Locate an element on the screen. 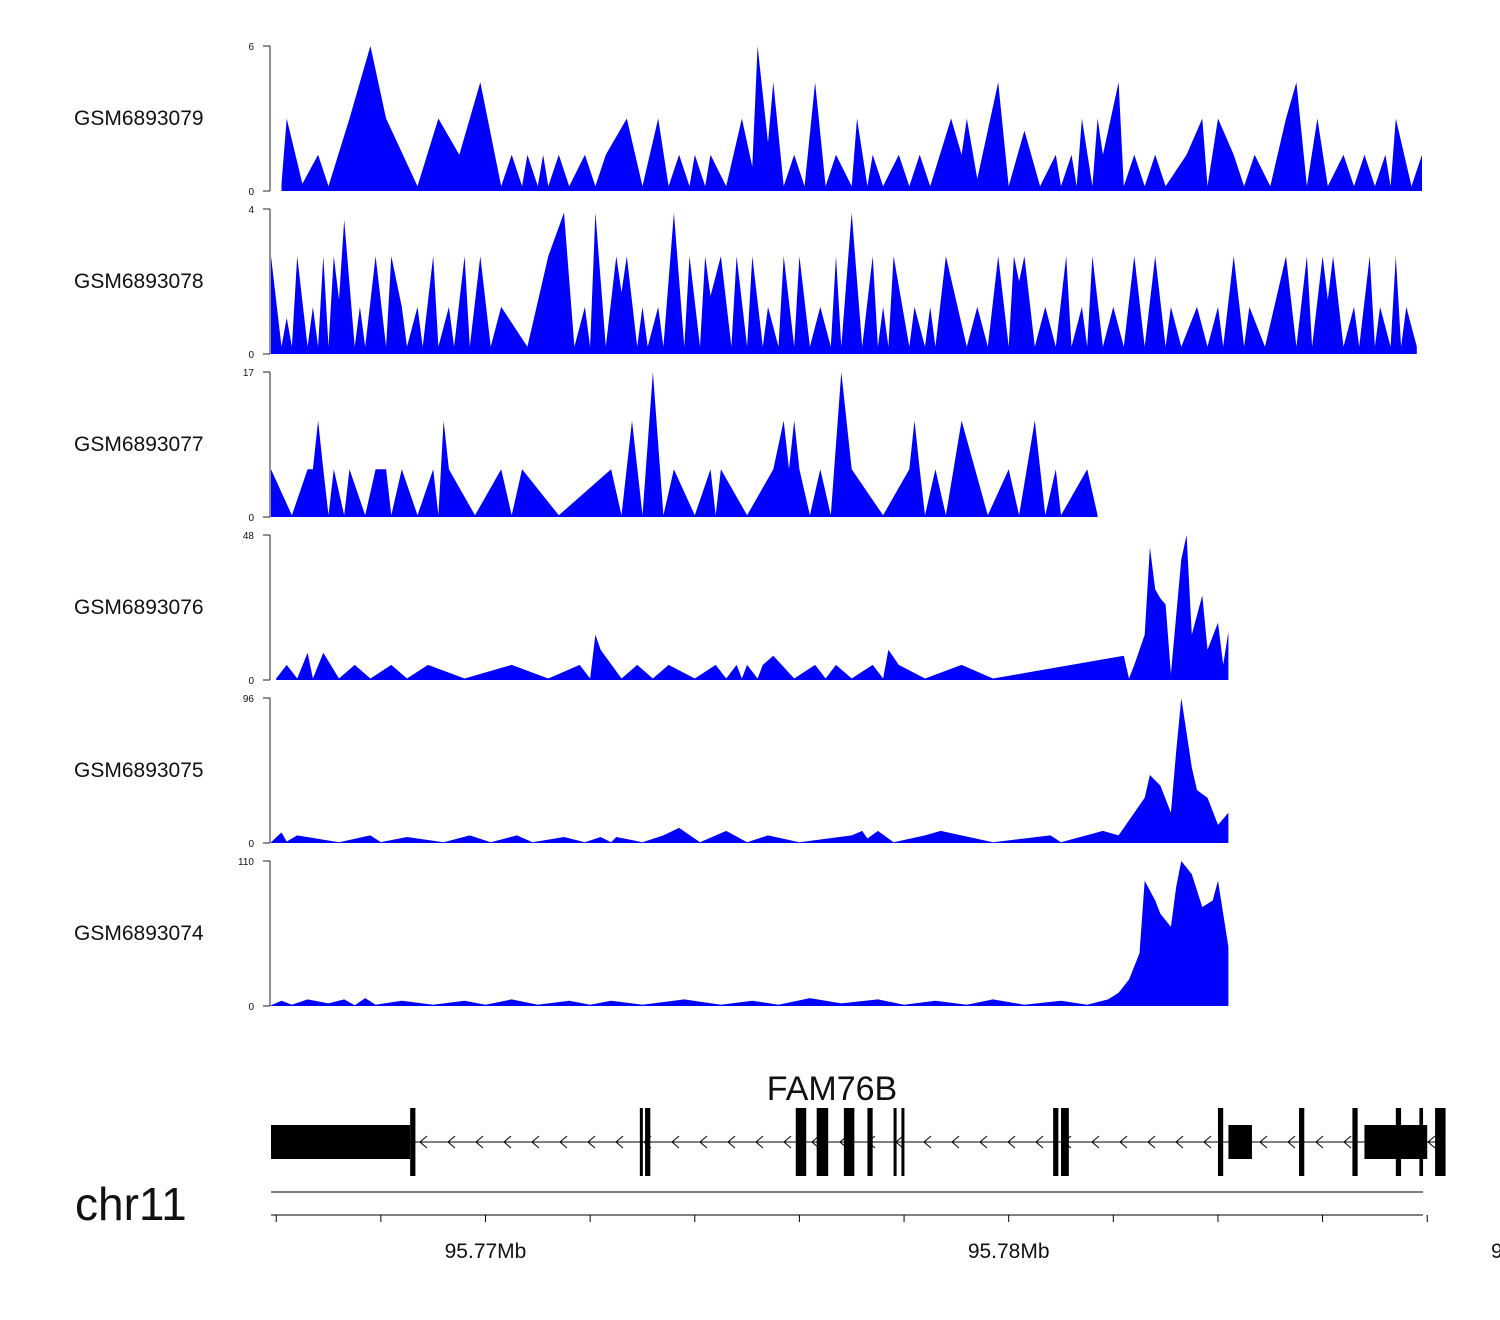 Image resolution: width=1500 pixels, height=1320 pixels. track-label: GSM6893075 is located at coordinates (139, 770).